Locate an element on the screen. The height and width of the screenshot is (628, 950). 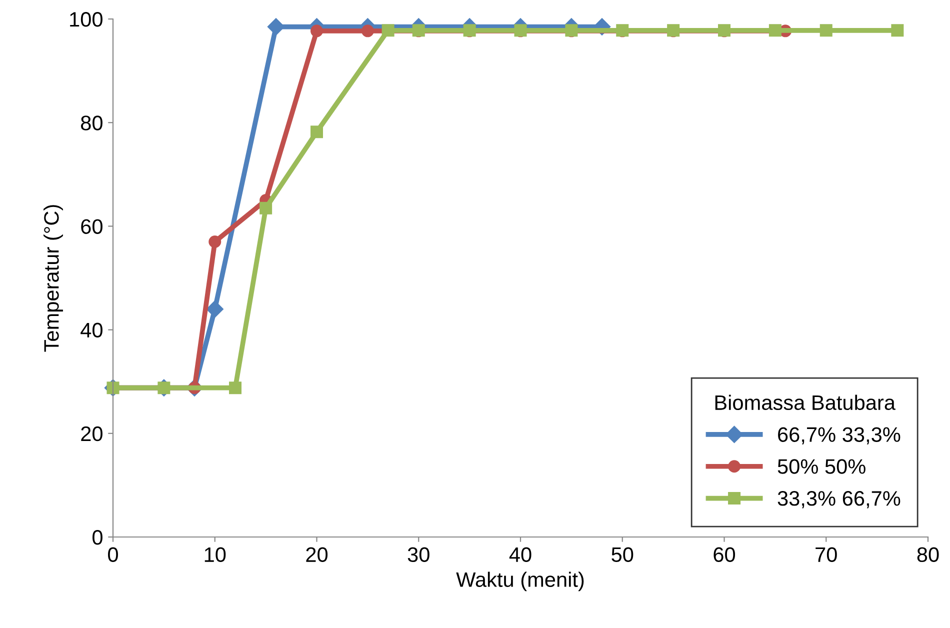
x-tick-label: 0 is located at coordinates (113, 554).